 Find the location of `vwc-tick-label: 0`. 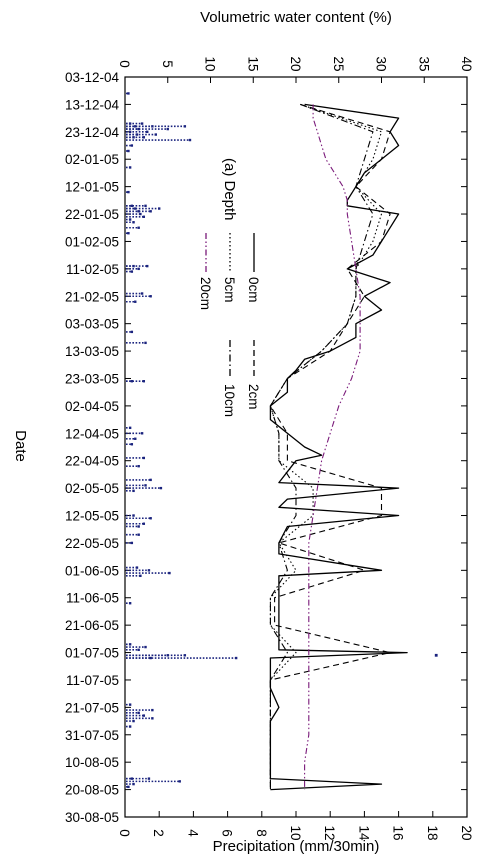

vwc-tick-label: 0 is located at coordinates (124, 64).